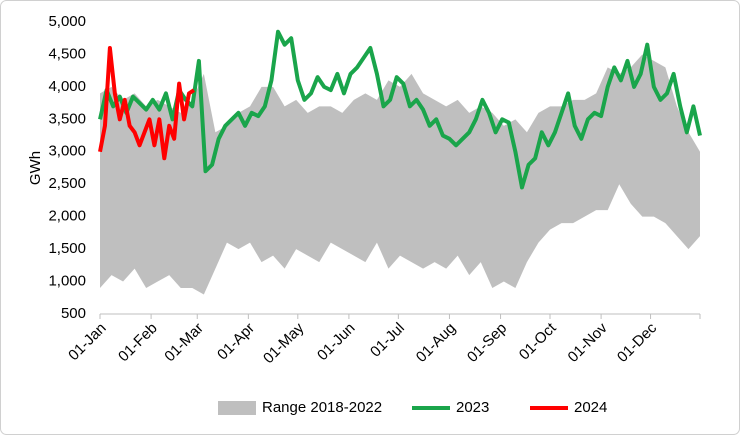 Image resolution: width=740 pixels, height=435 pixels. What do you see at coordinates (237, 408) in the screenshot?
I see `legend-swatch` at bounding box center [237, 408].